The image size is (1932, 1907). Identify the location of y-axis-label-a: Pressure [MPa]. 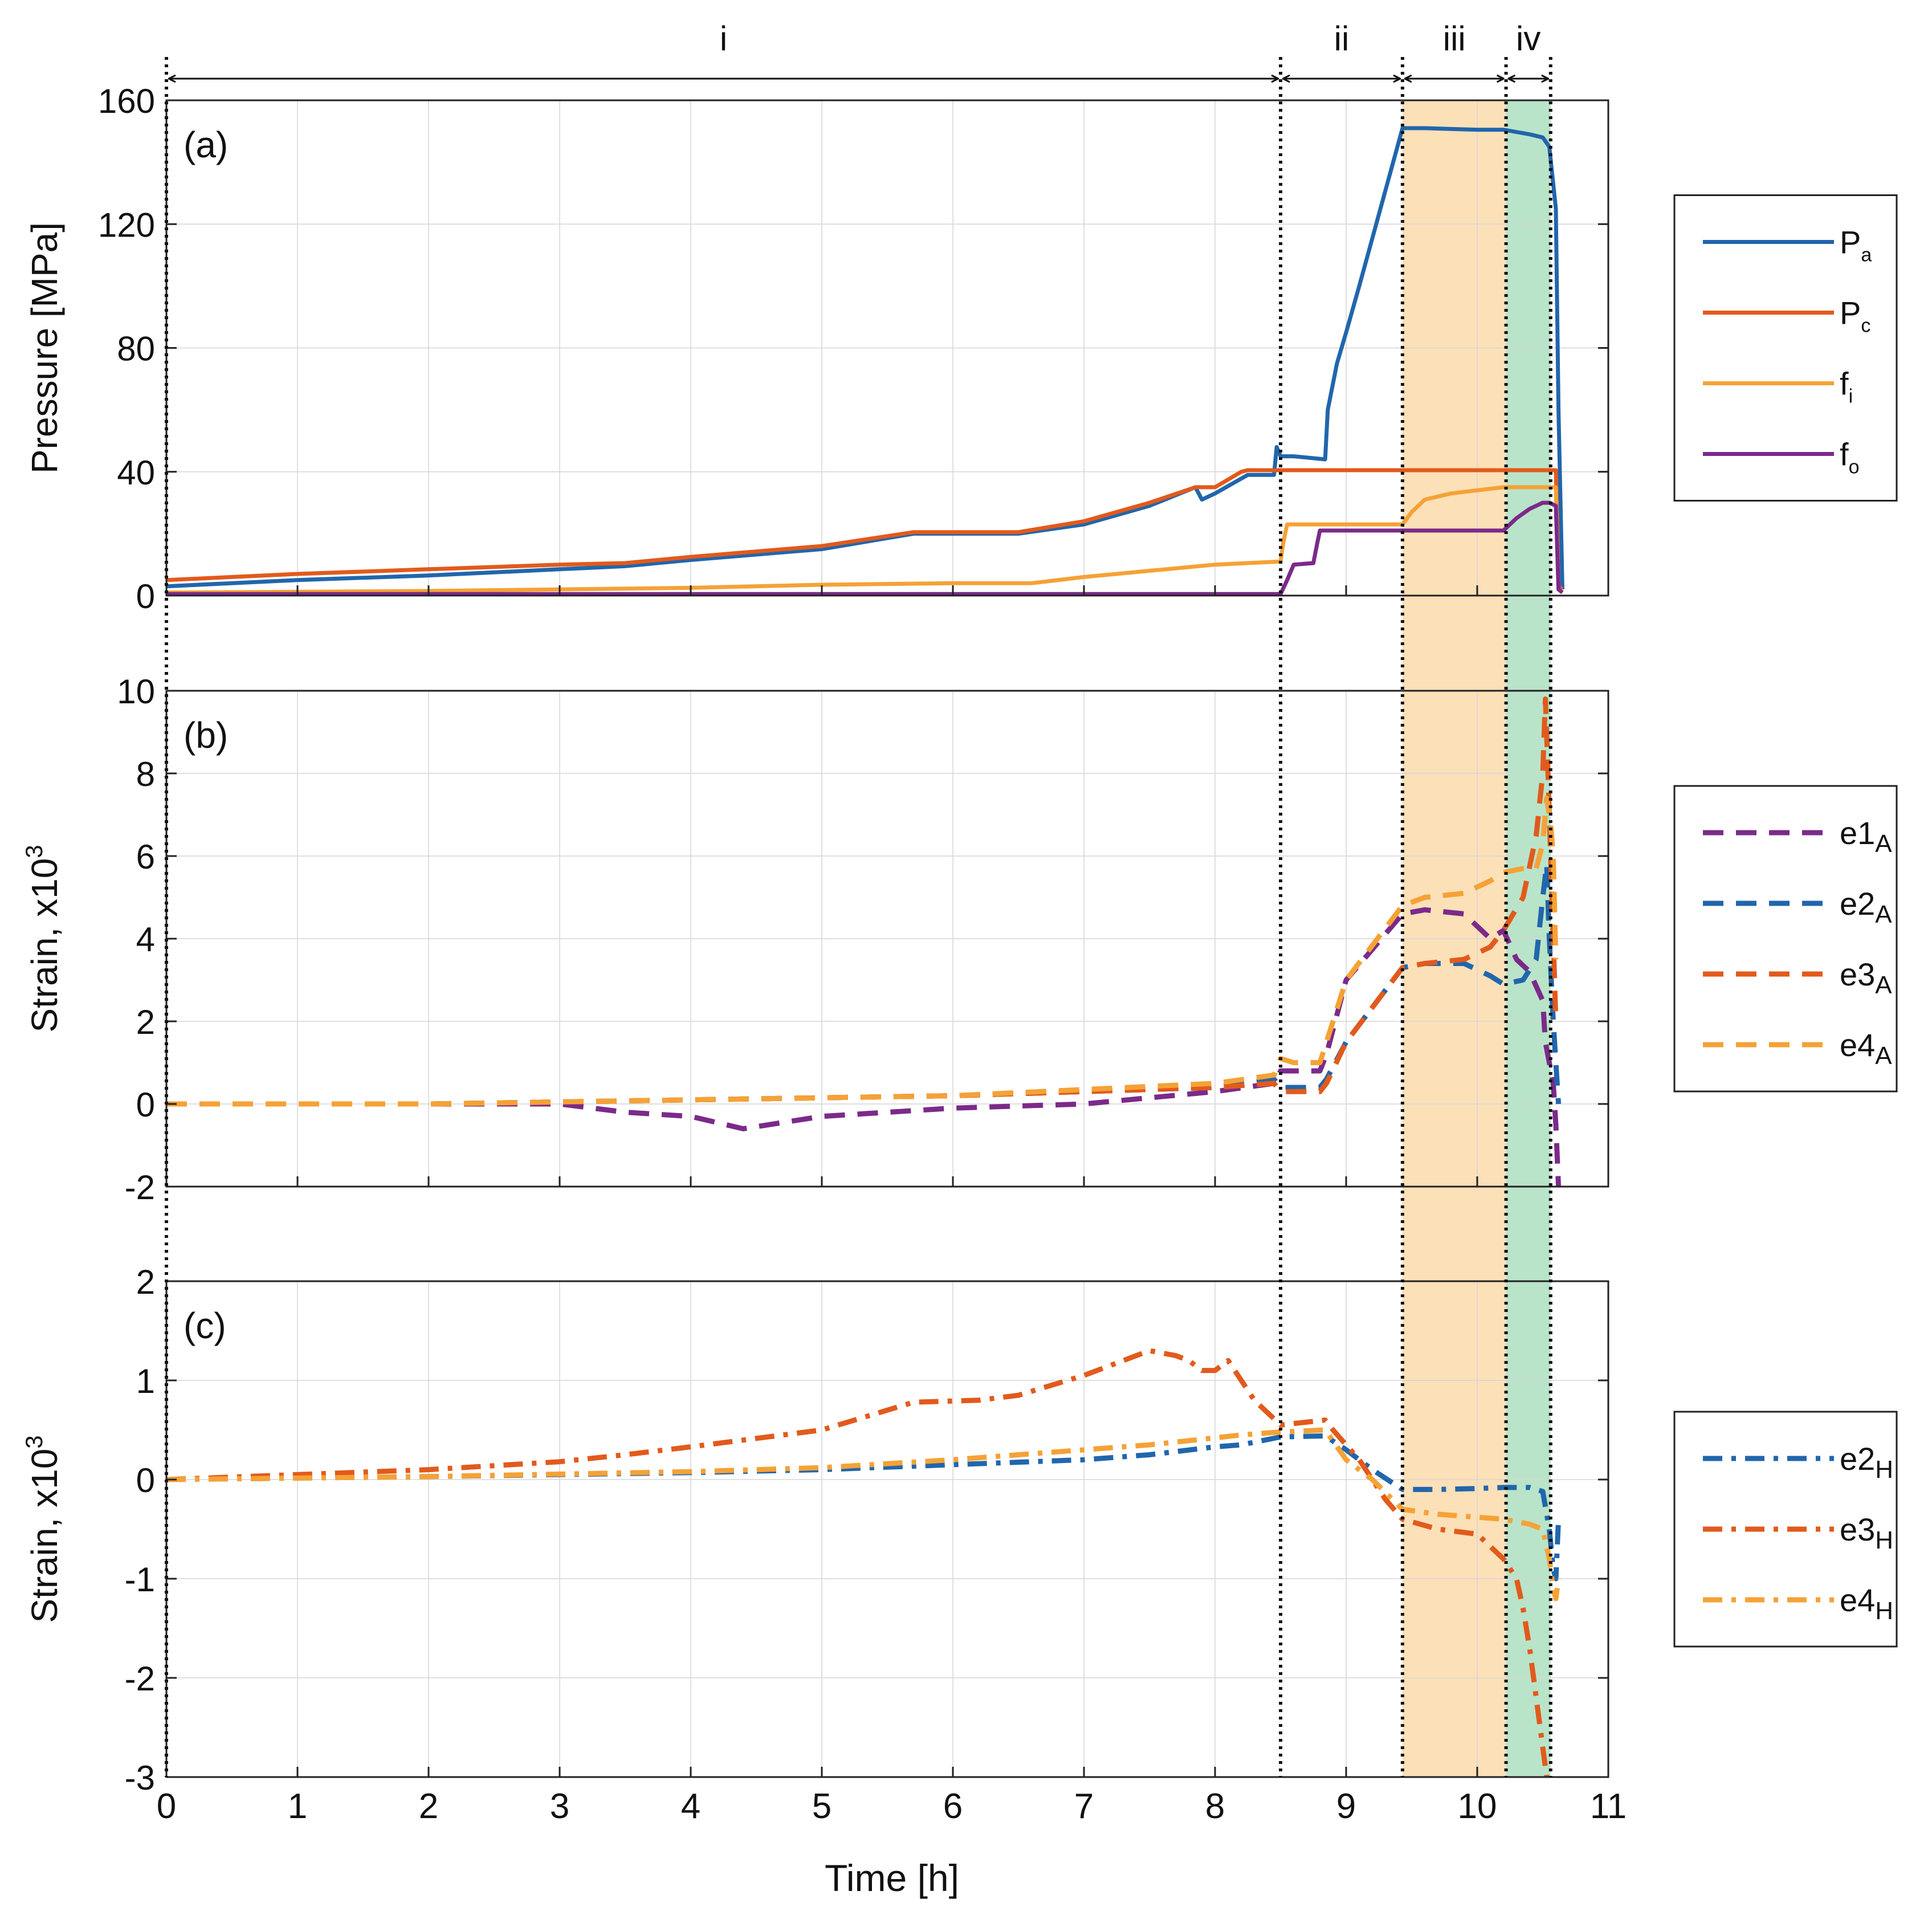
(44, 348).